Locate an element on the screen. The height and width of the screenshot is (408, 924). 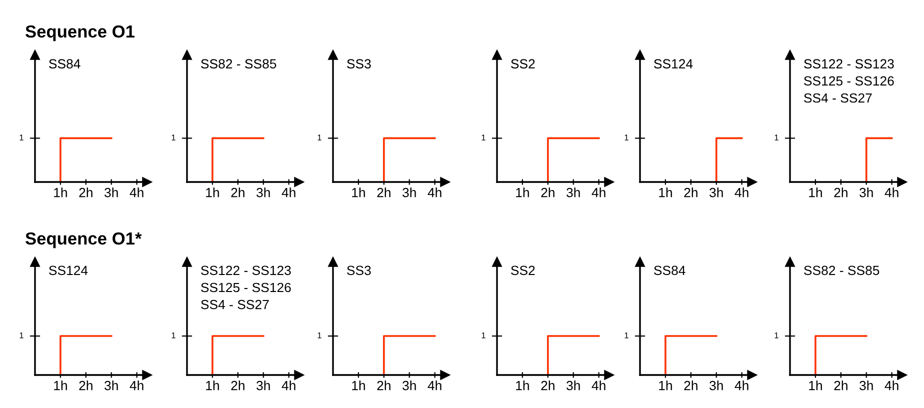
text: Sequence O1 is located at coordinates (80, 33).